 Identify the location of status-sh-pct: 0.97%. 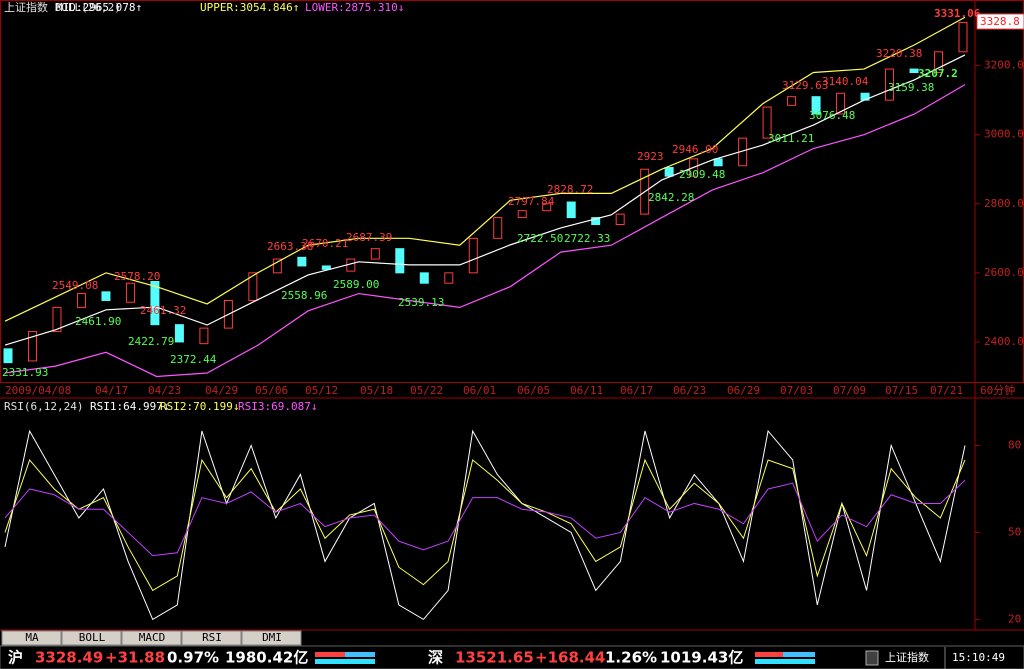
(193, 658).